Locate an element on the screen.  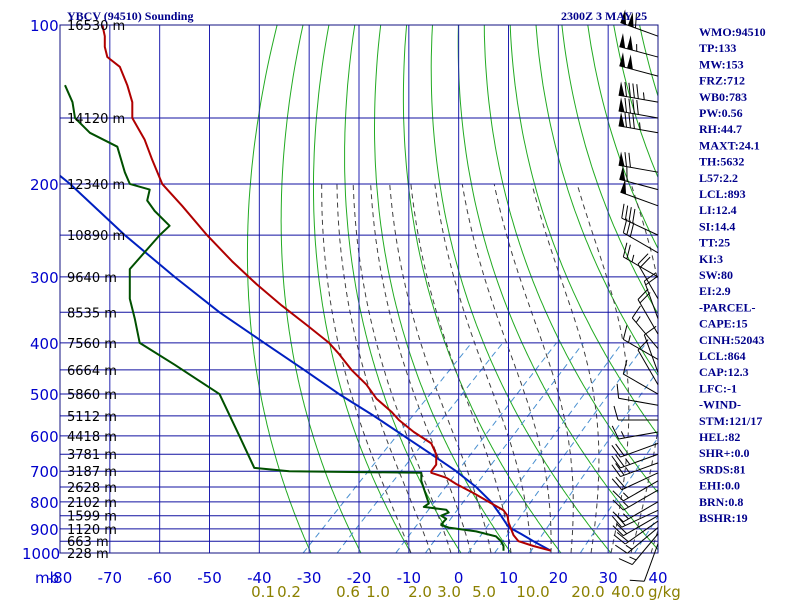
pressure-tick-label: 800 is located at coordinates (44, 503).